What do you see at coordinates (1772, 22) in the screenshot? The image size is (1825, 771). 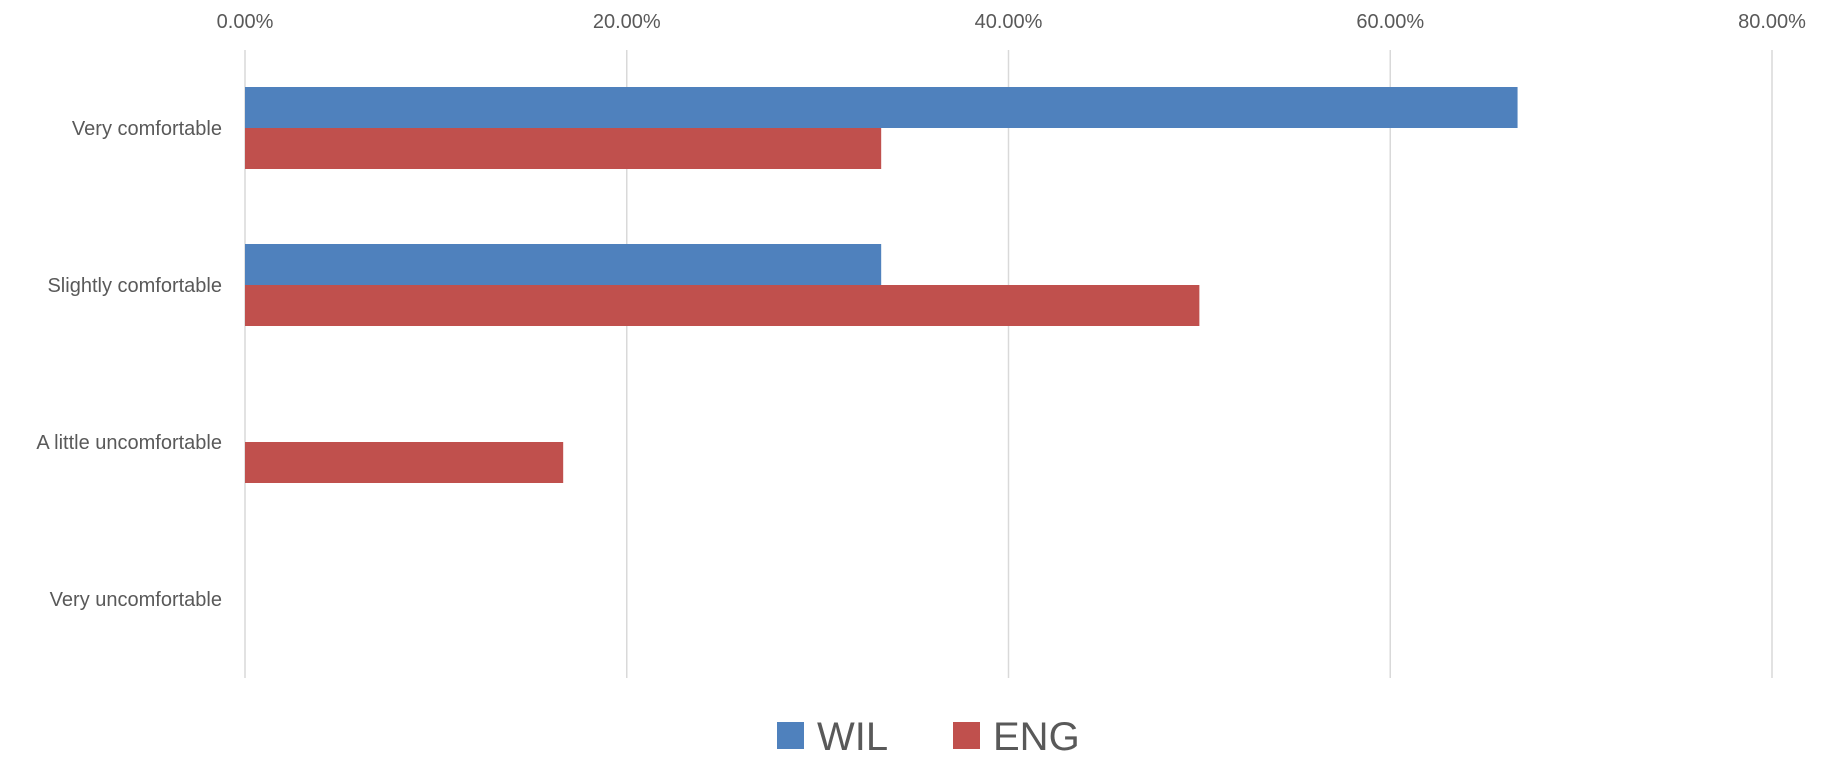 I see `x-tick-label: 80.00%` at bounding box center [1772, 22].